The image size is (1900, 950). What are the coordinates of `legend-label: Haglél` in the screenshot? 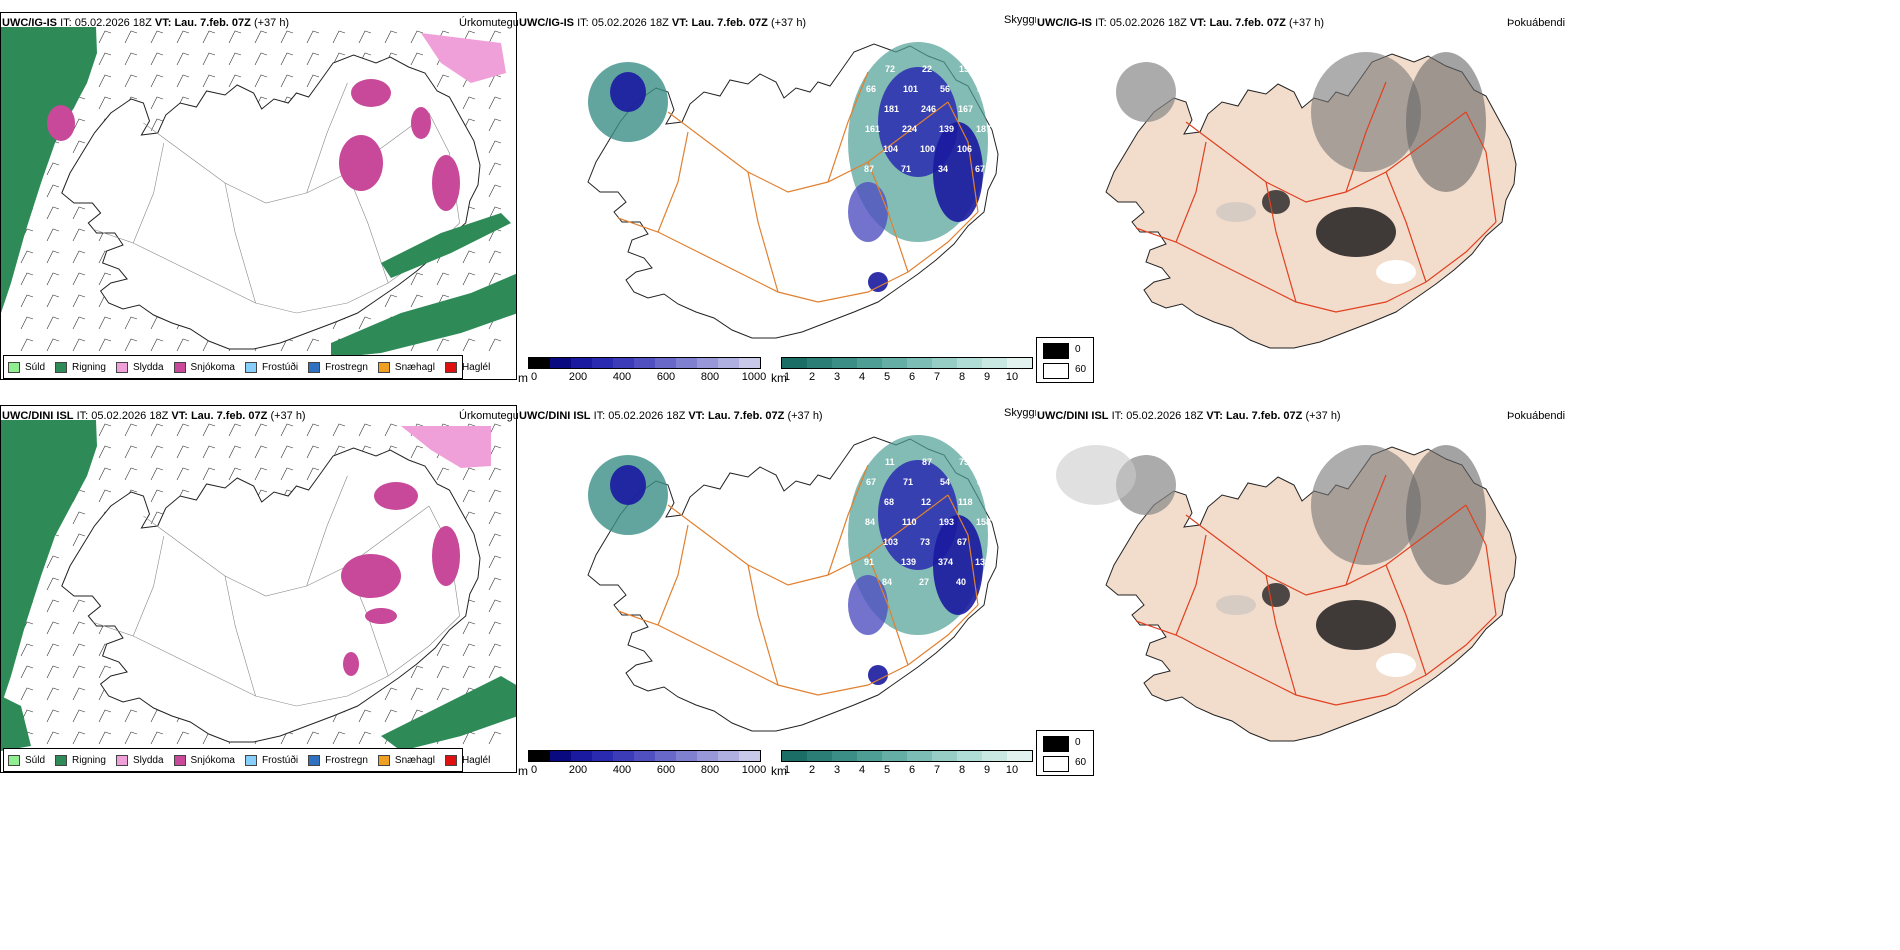 It's located at (476, 760).